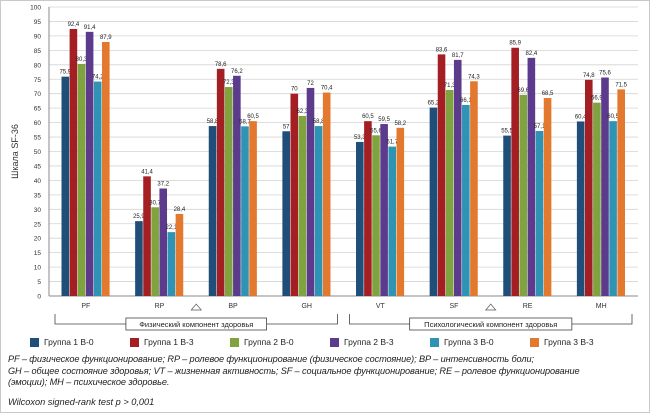  Describe the element at coordinates (384, 120) in the screenshot. I see `bar-value-label: 59,5` at that location.